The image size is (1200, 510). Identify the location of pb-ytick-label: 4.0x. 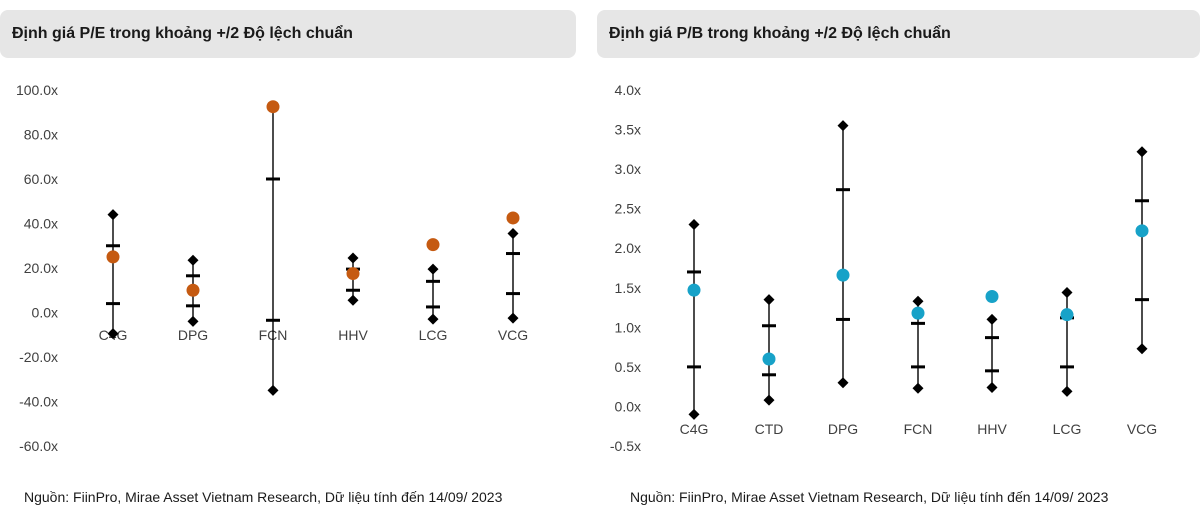
(628, 90).